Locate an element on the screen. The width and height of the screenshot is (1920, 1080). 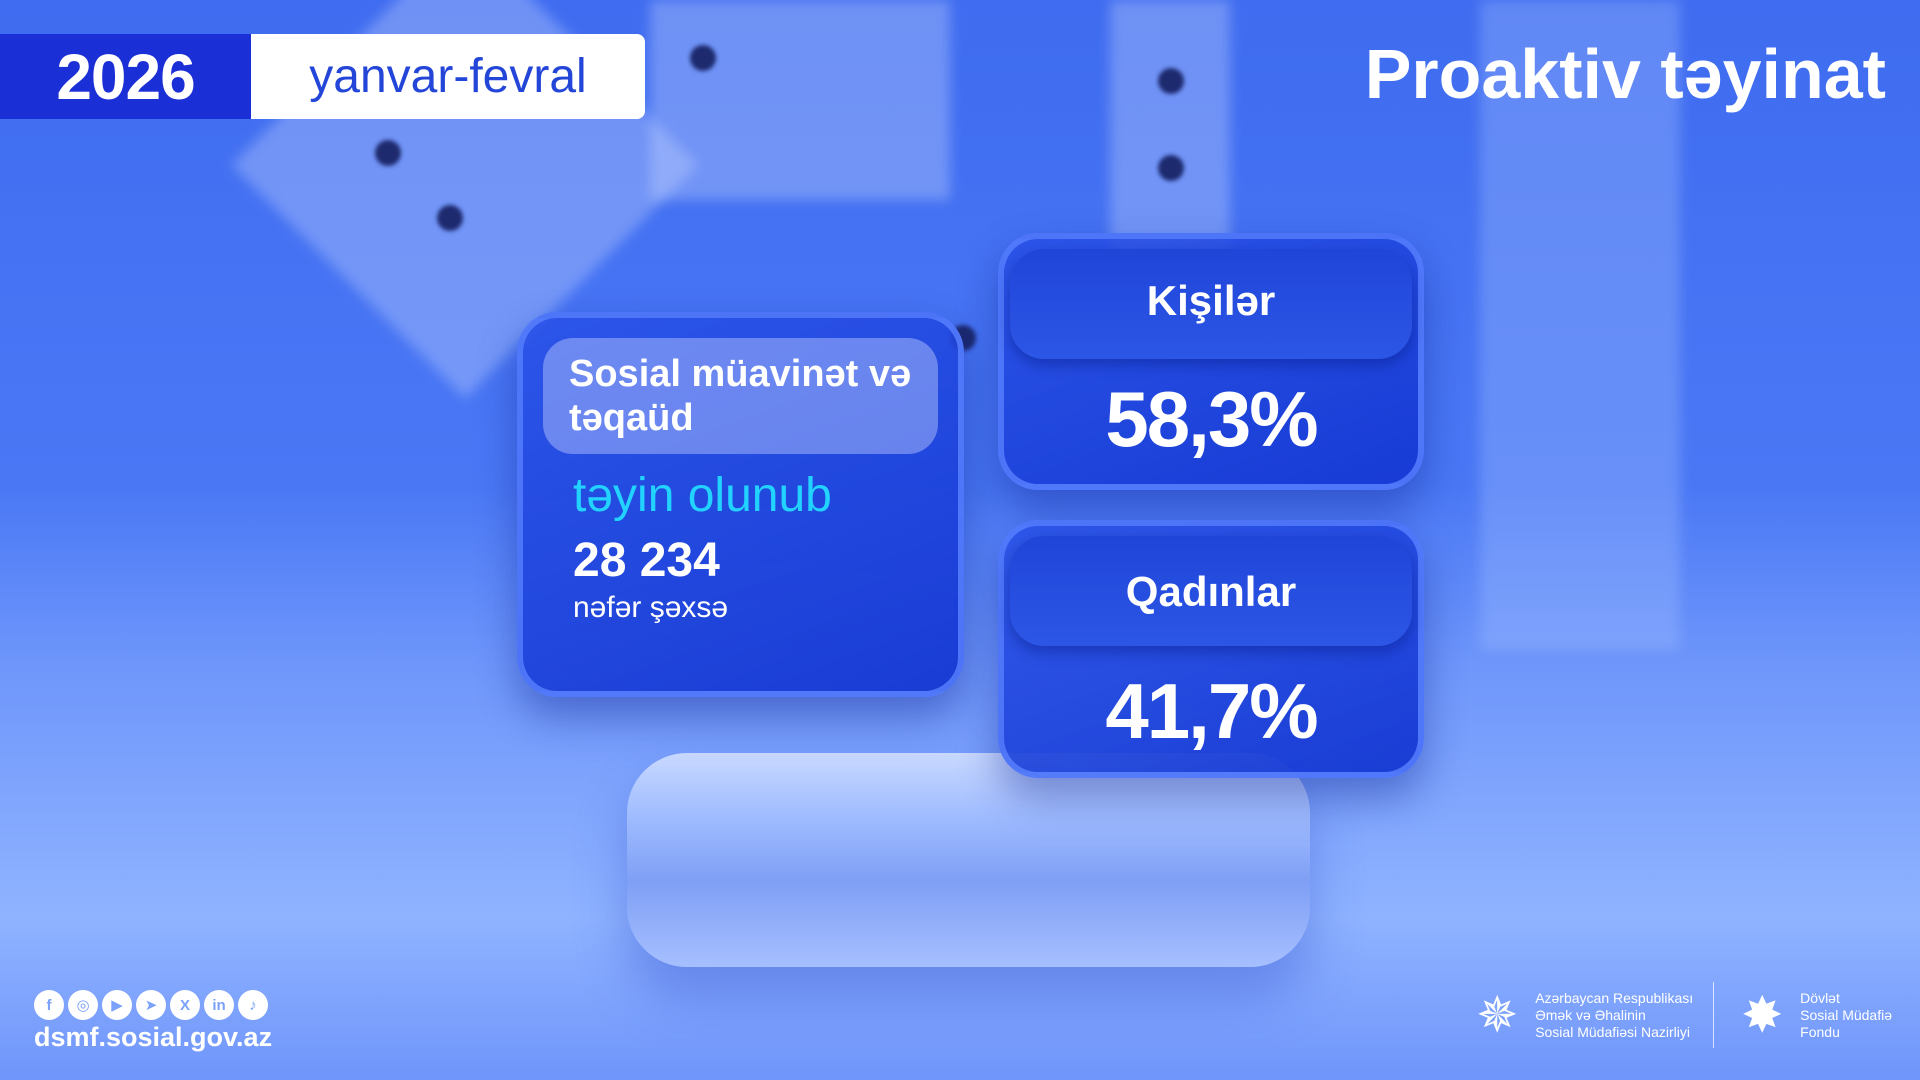
stat-label: Kişilər is located at coordinates (1211, 300).